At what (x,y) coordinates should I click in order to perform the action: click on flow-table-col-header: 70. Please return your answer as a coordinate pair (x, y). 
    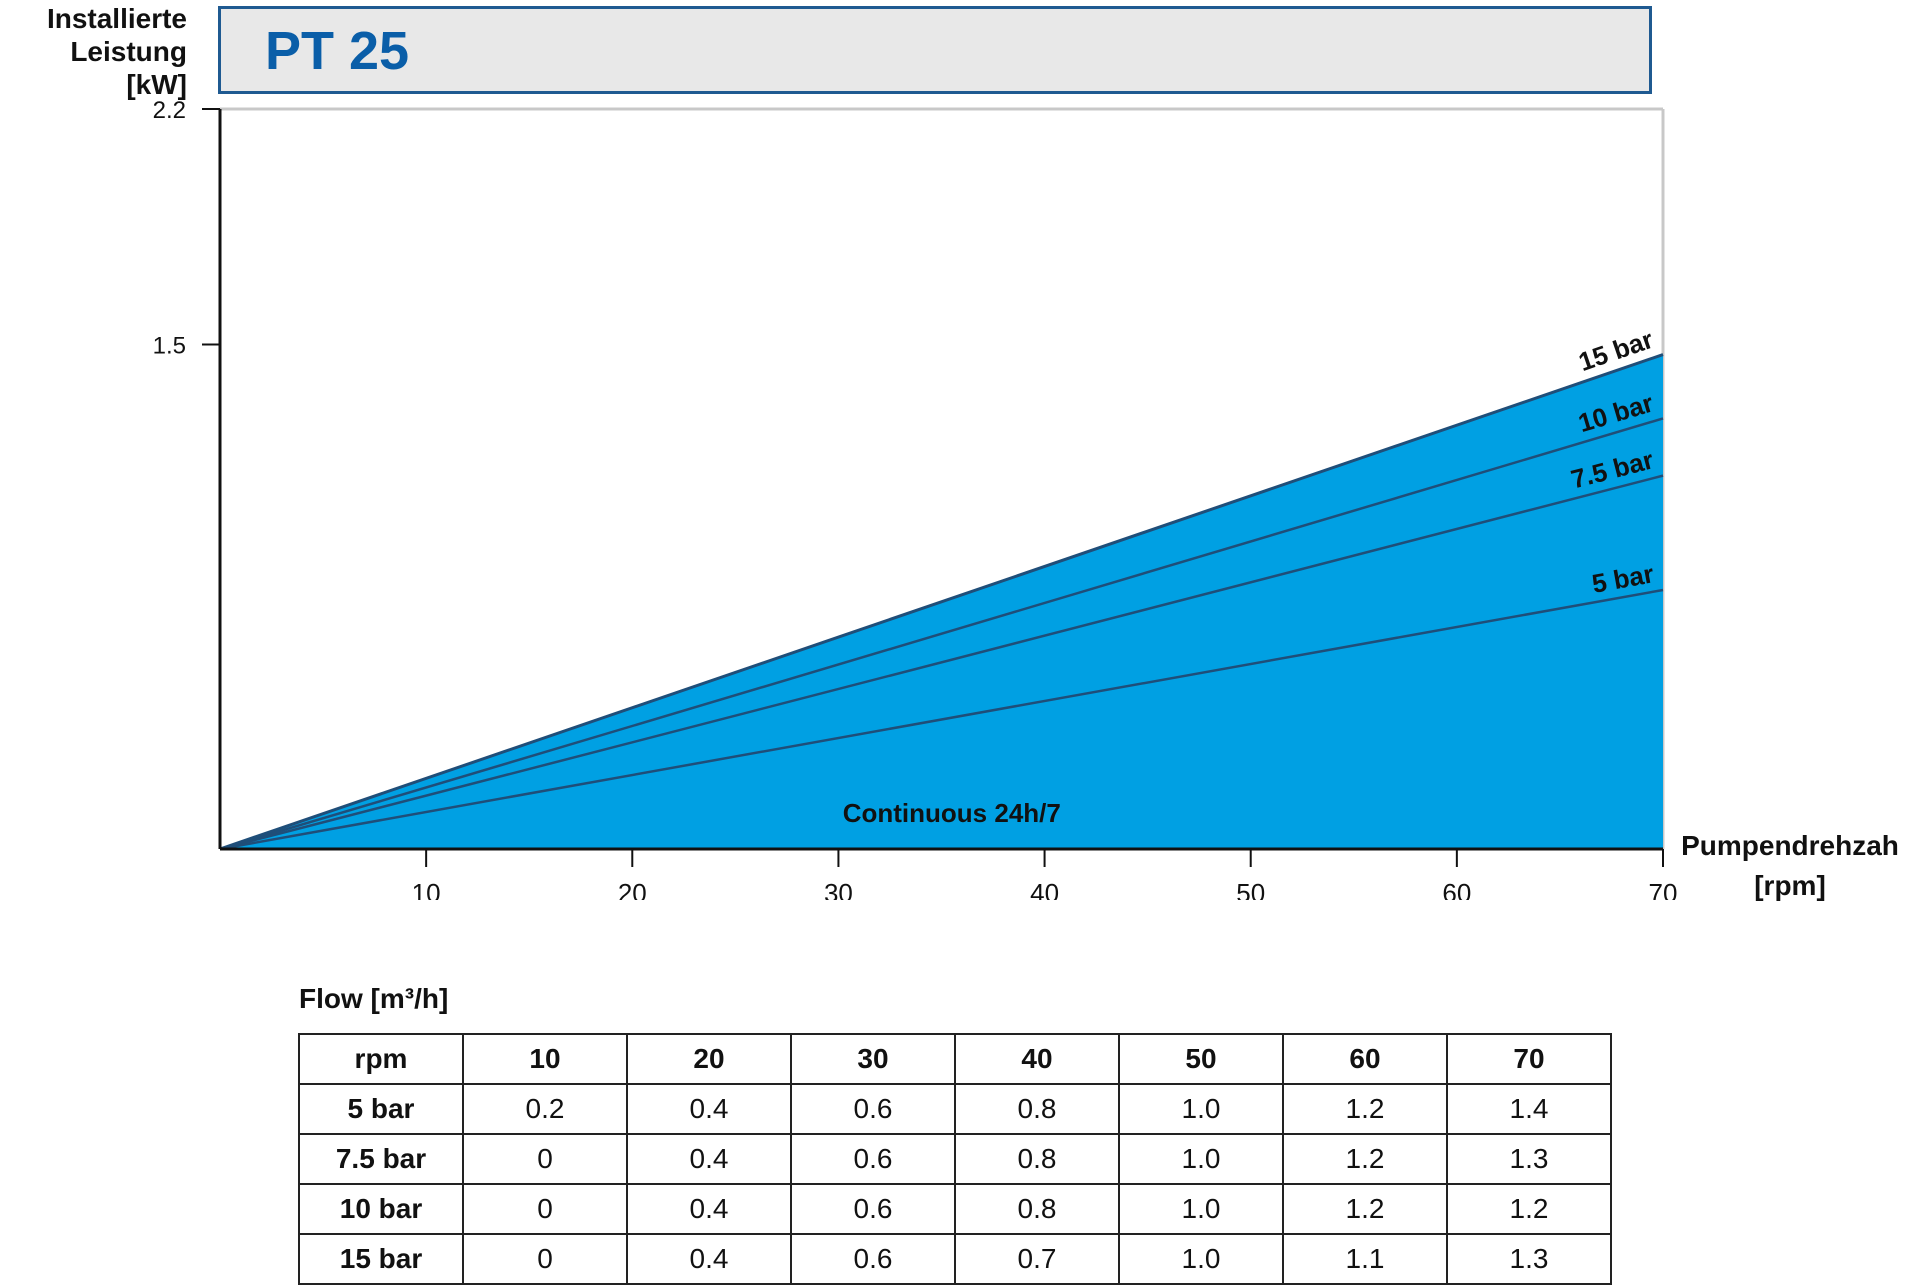
    Looking at the image, I should click on (1529, 1059).